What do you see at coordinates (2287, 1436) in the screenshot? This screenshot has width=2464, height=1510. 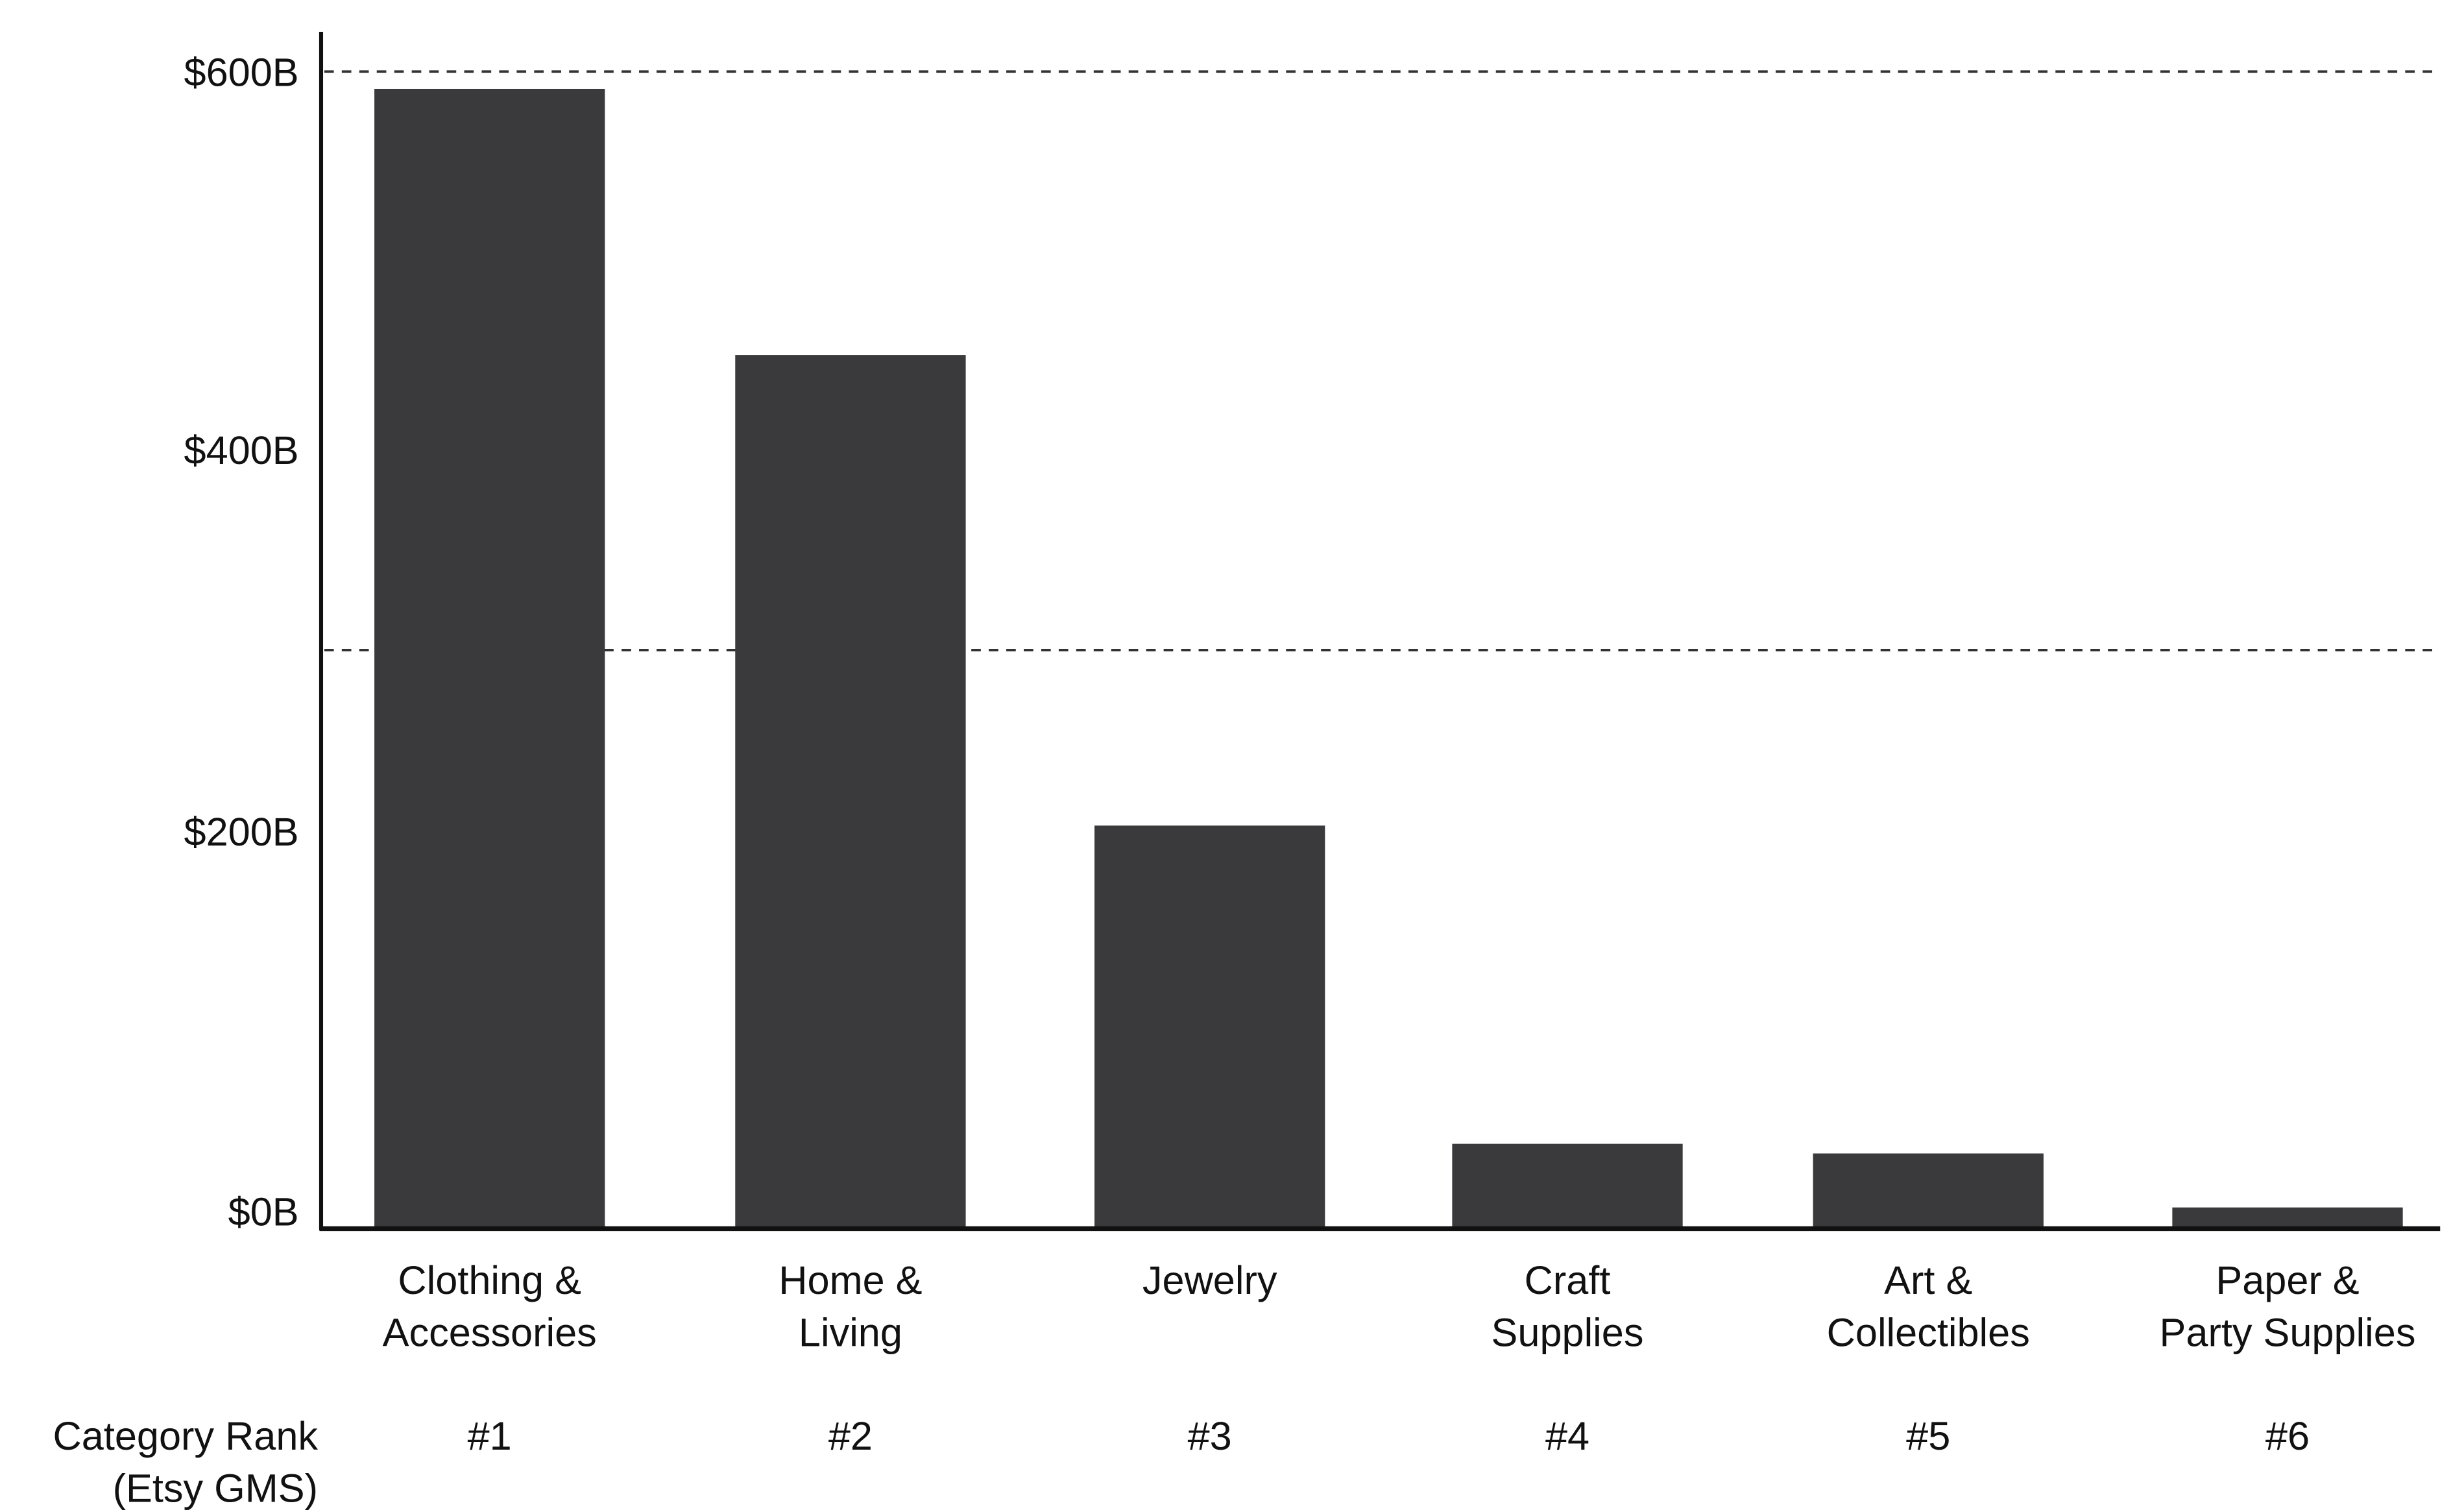 I see `rank-label: #6` at bounding box center [2287, 1436].